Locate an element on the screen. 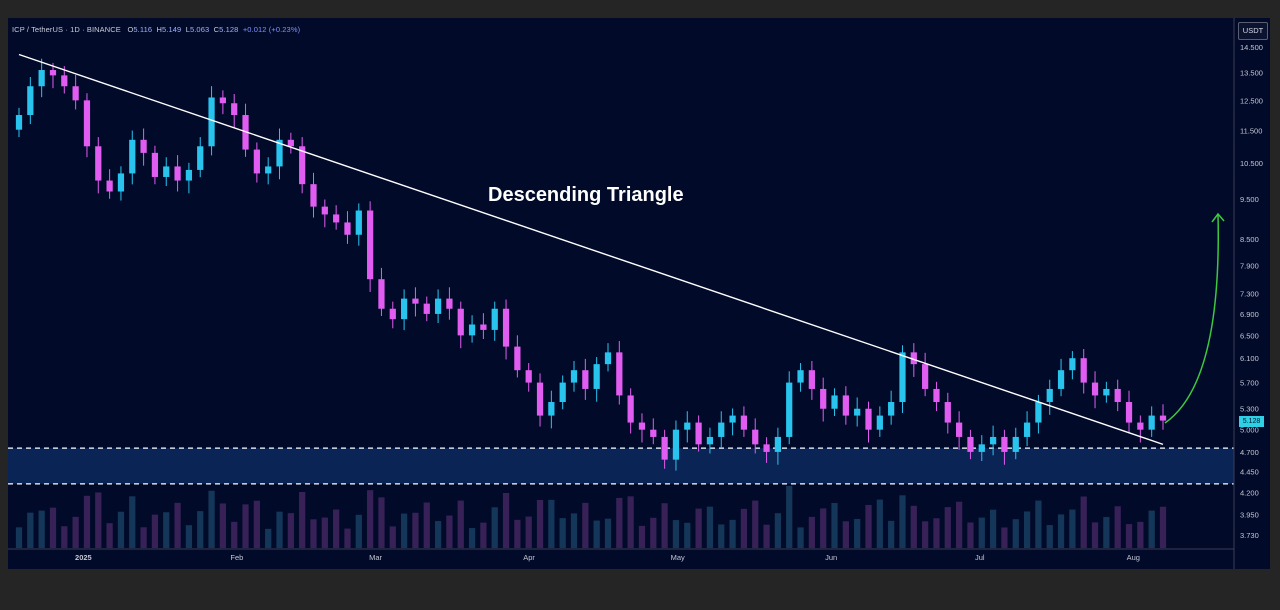 The width and height of the screenshot is (1280, 610). price-tick-label: 8.500 is located at coordinates (1249, 239).